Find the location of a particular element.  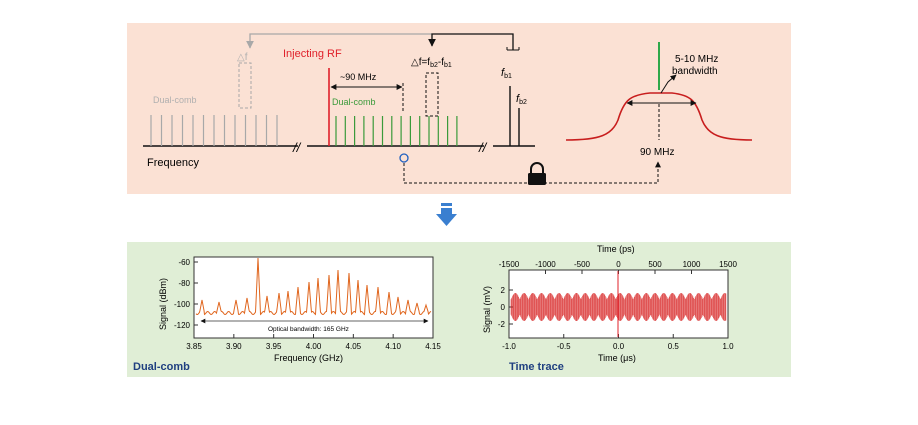

time-ytick-label: -2 is located at coordinates (502, 324).